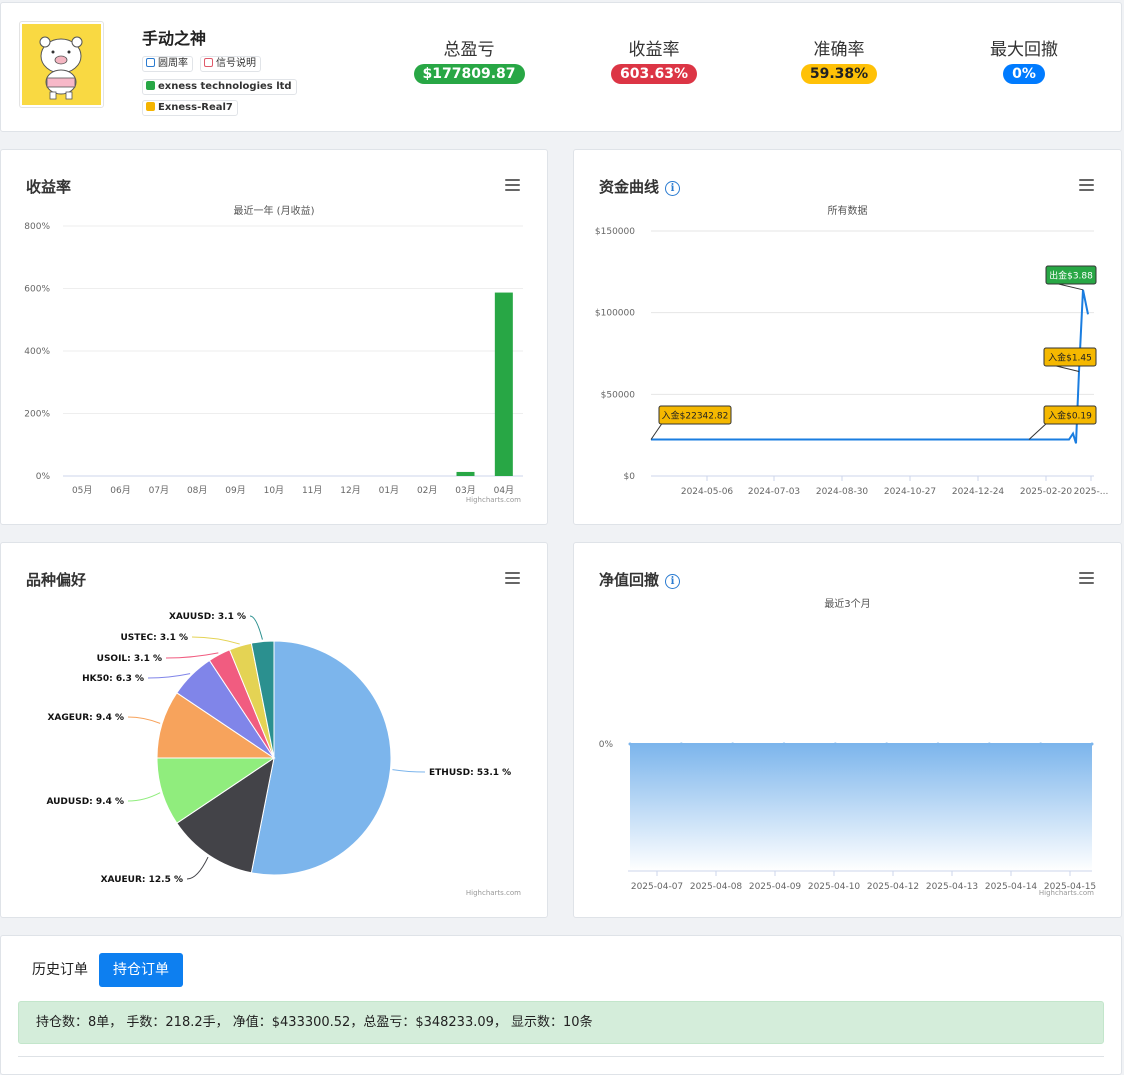 The image size is (1124, 1075). I want to click on x-tick-label: 2024-08-30, so click(842, 492).